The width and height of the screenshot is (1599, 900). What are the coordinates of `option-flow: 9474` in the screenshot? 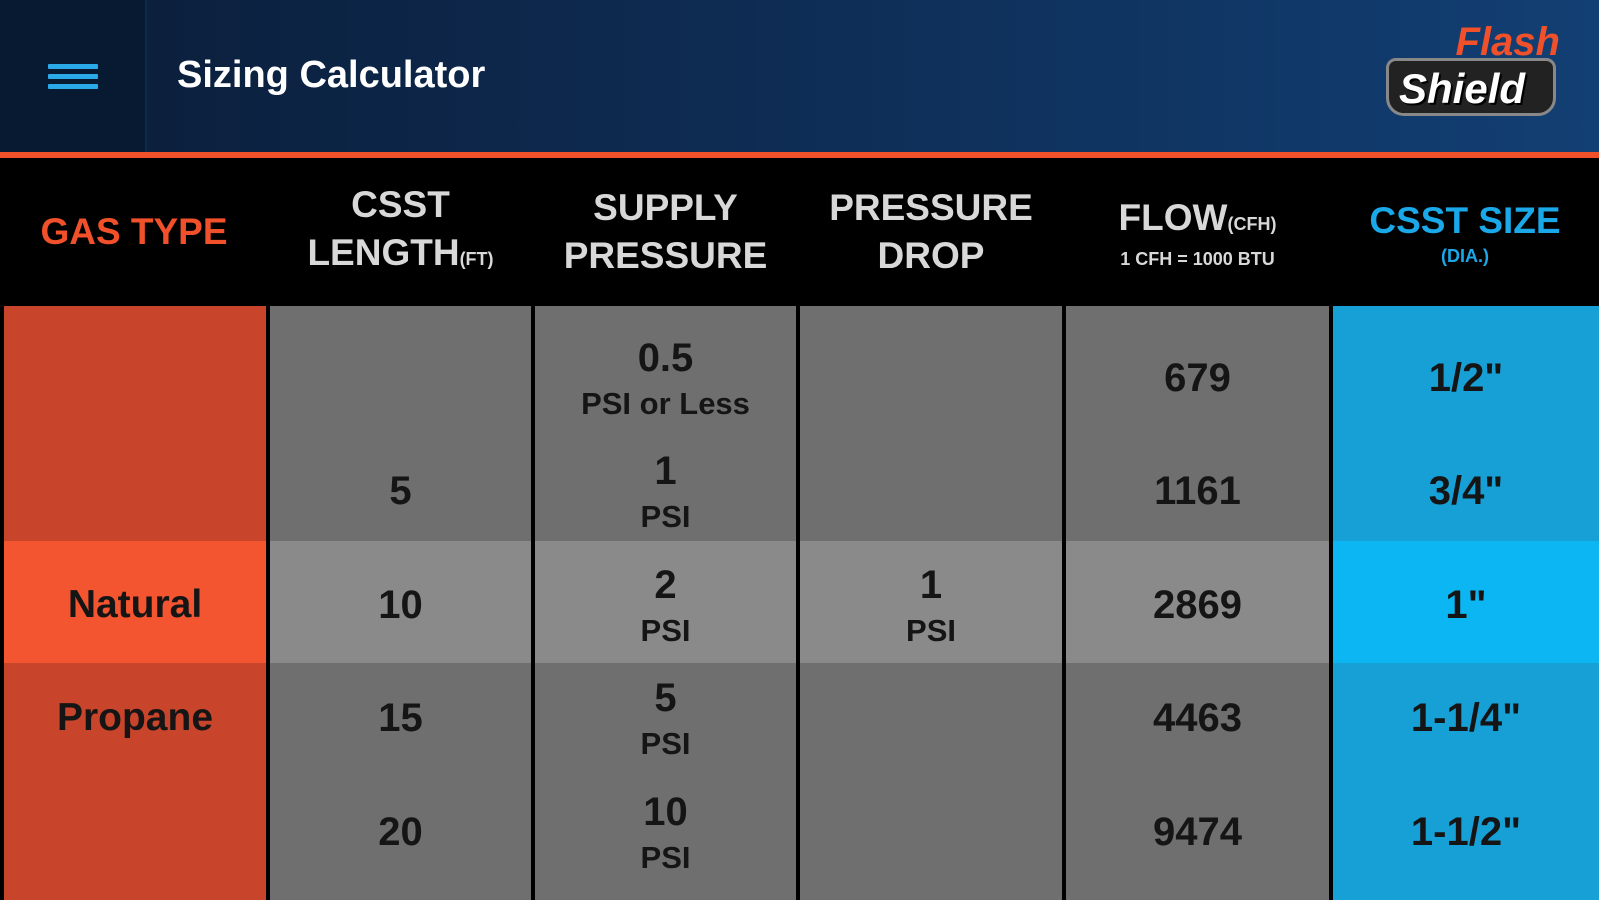 It's located at (1197, 831).